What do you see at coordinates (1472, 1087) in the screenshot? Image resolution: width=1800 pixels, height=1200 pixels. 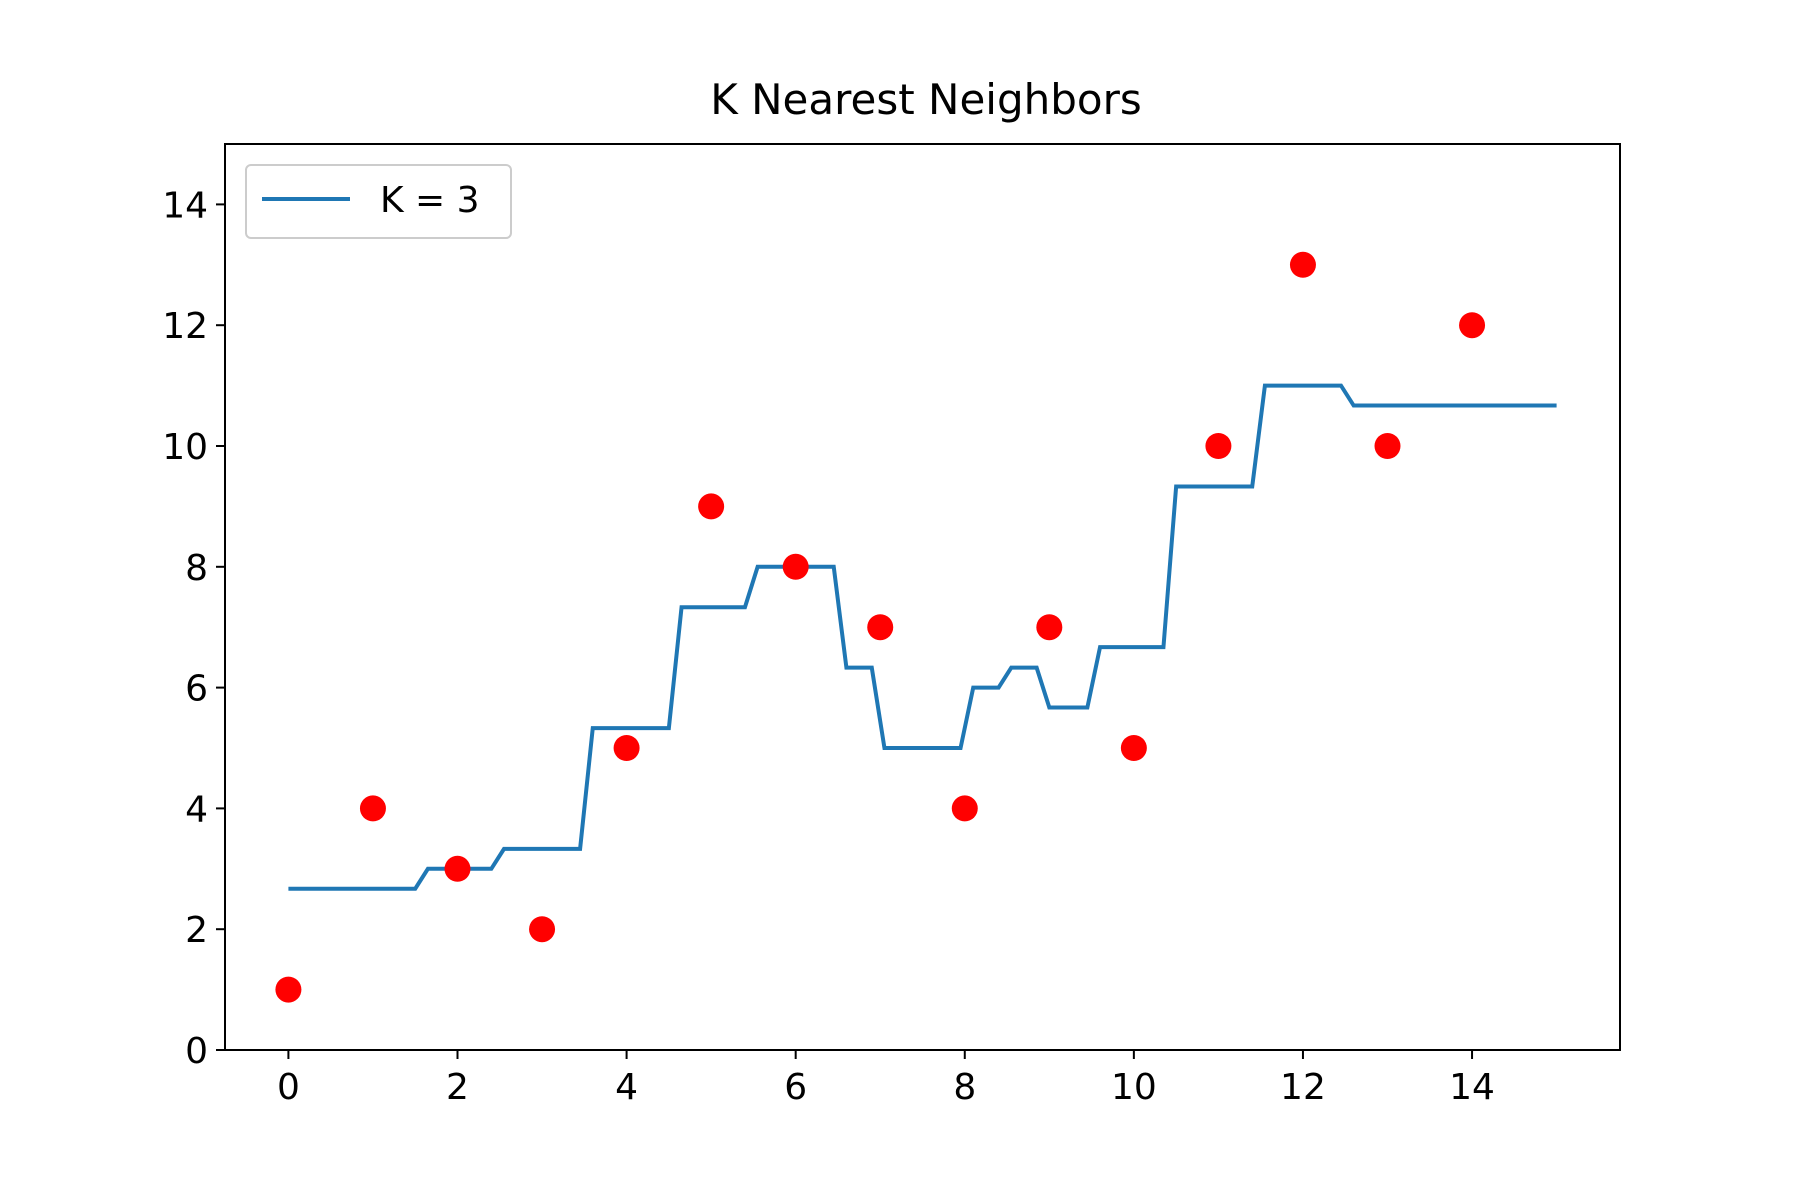 I see `x-tick-label: 14` at bounding box center [1472, 1087].